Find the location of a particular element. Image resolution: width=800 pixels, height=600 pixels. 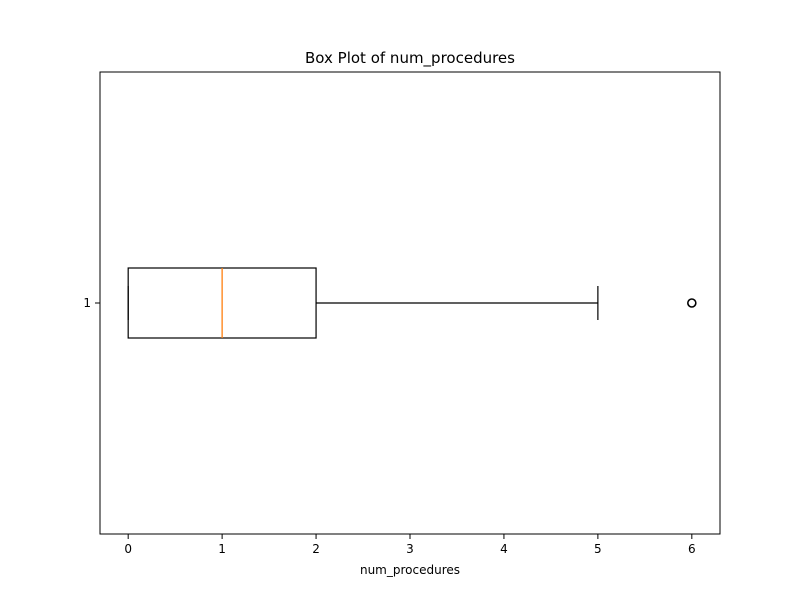

x-tick-label: 5 is located at coordinates (598, 549).